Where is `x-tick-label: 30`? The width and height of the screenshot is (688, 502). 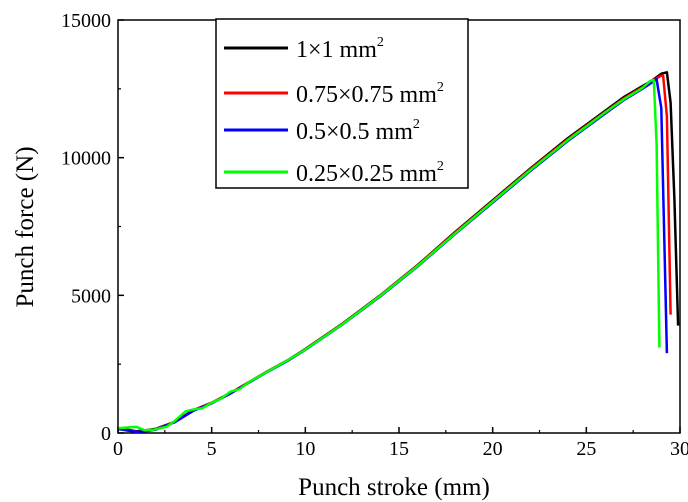 x-tick-label: 30 is located at coordinates (679, 449).